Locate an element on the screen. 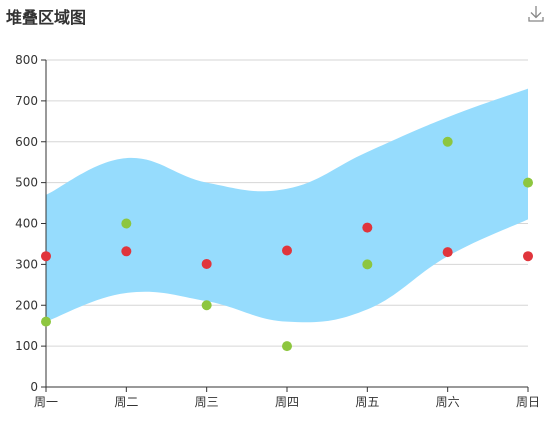 The width and height of the screenshot is (550, 424). x-tick-label-1: 周二 is located at coordinates (126, 402).